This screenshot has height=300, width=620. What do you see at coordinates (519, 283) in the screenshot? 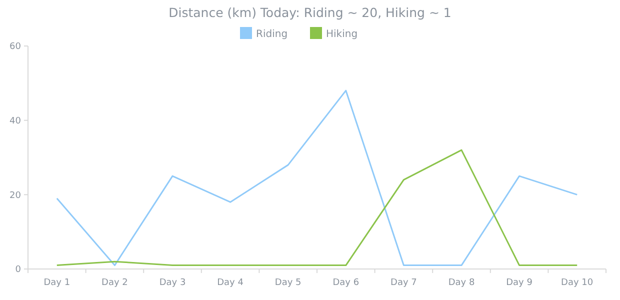
I see `x-tick-label: Day 9` at bounding box center [519, 283].